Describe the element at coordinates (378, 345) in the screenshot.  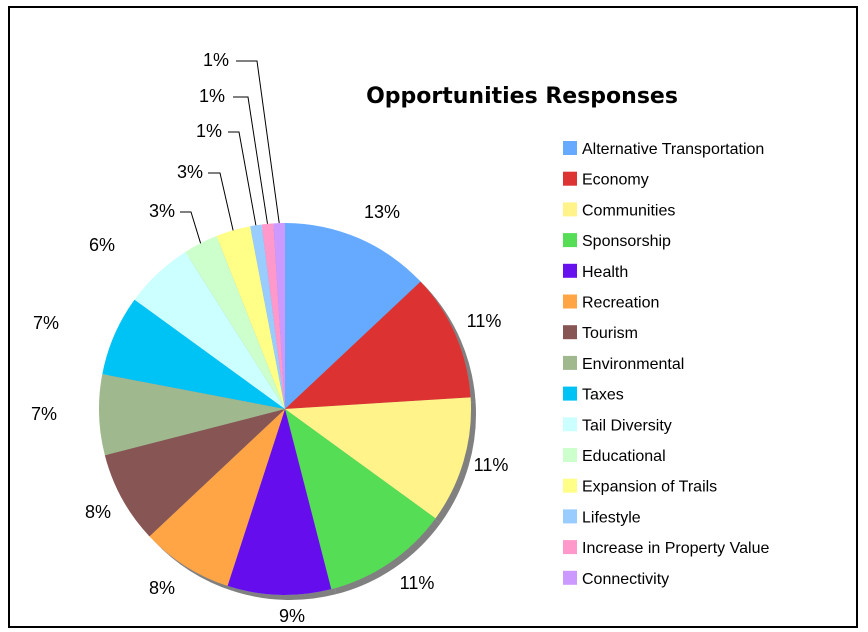
I see `pie-slice-economy` at that location.